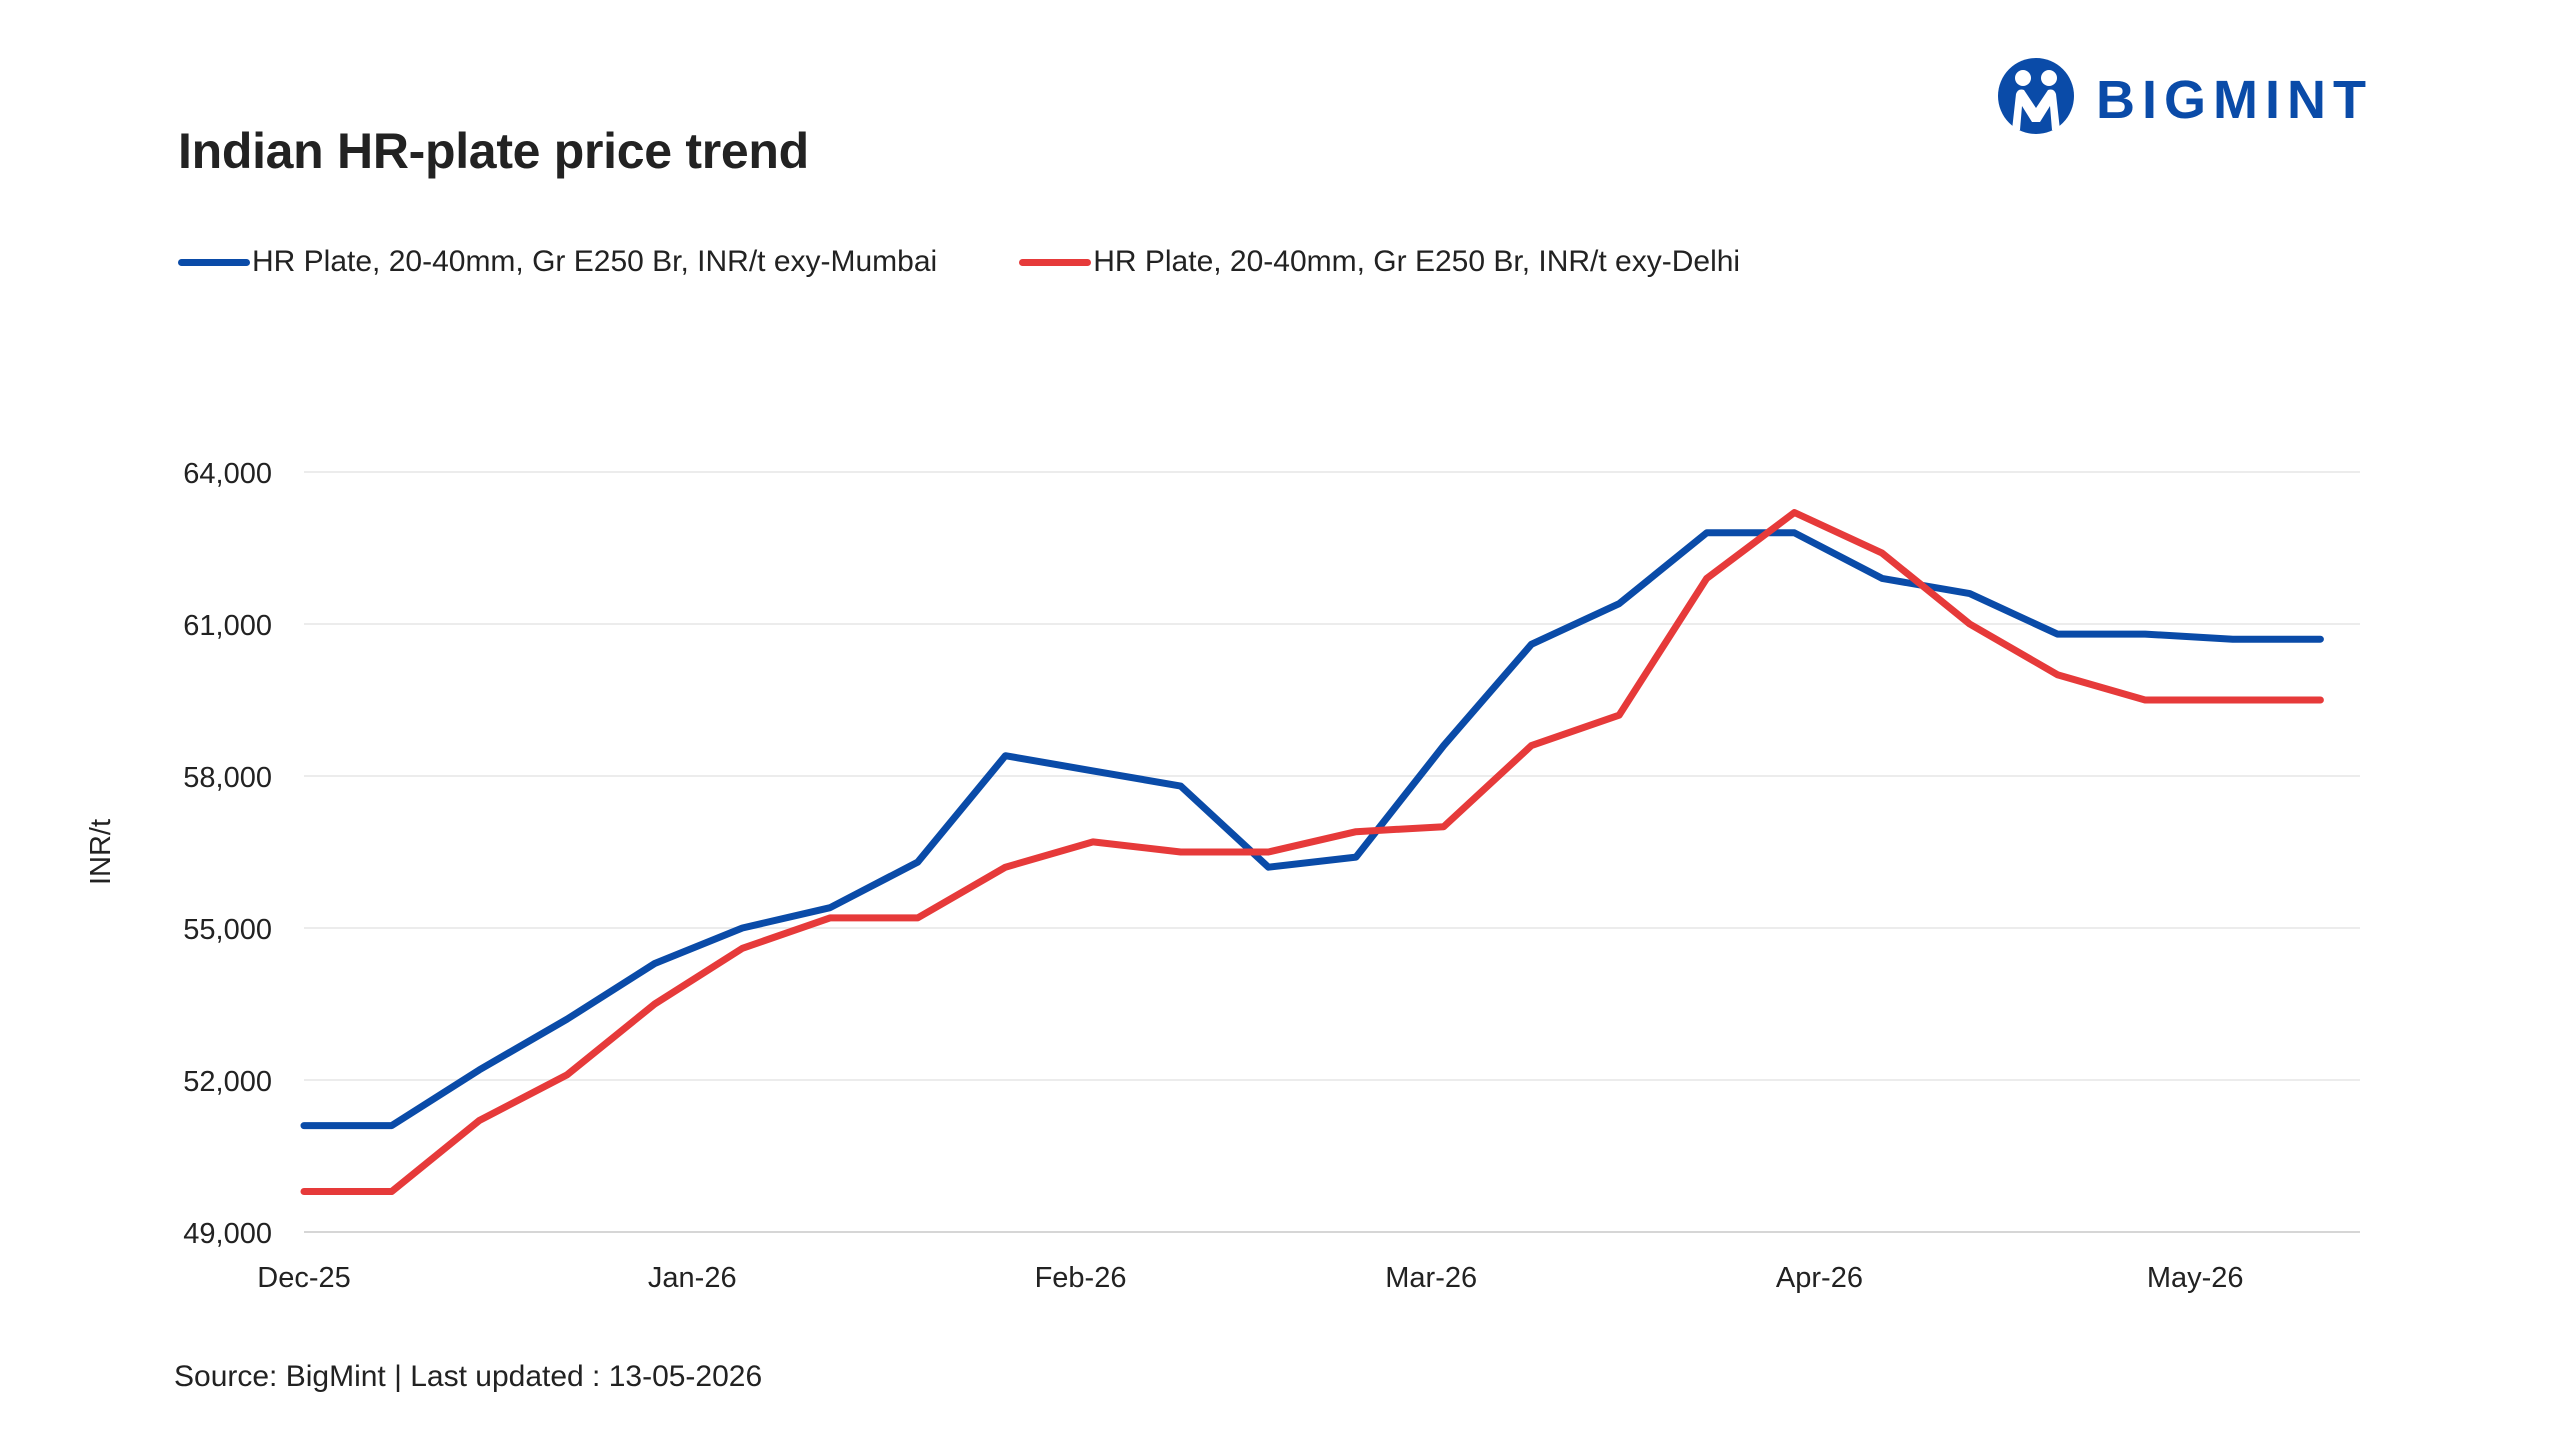 The image size is (2560, 1435). Describe the element at coordinates (692, 1278) in the screenshot. I see `x-tick-label: Jan-26` at that location.